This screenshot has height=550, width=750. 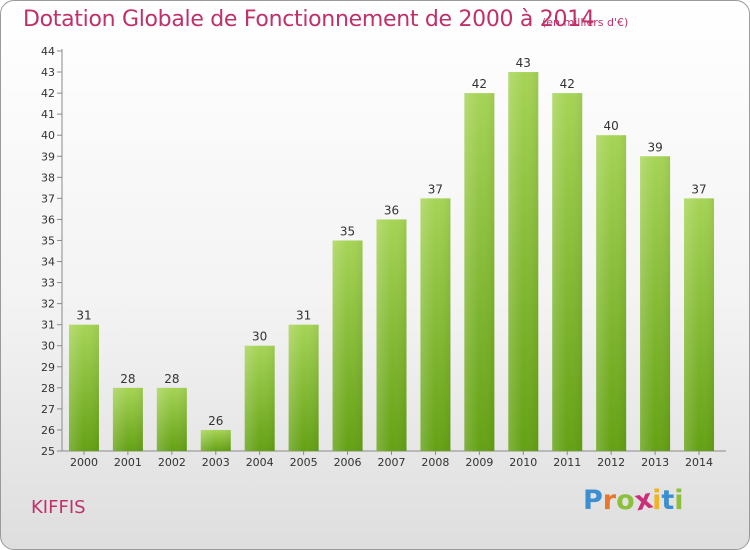 I want to click on y-tick-label: 30, so click(x=48, y=346).